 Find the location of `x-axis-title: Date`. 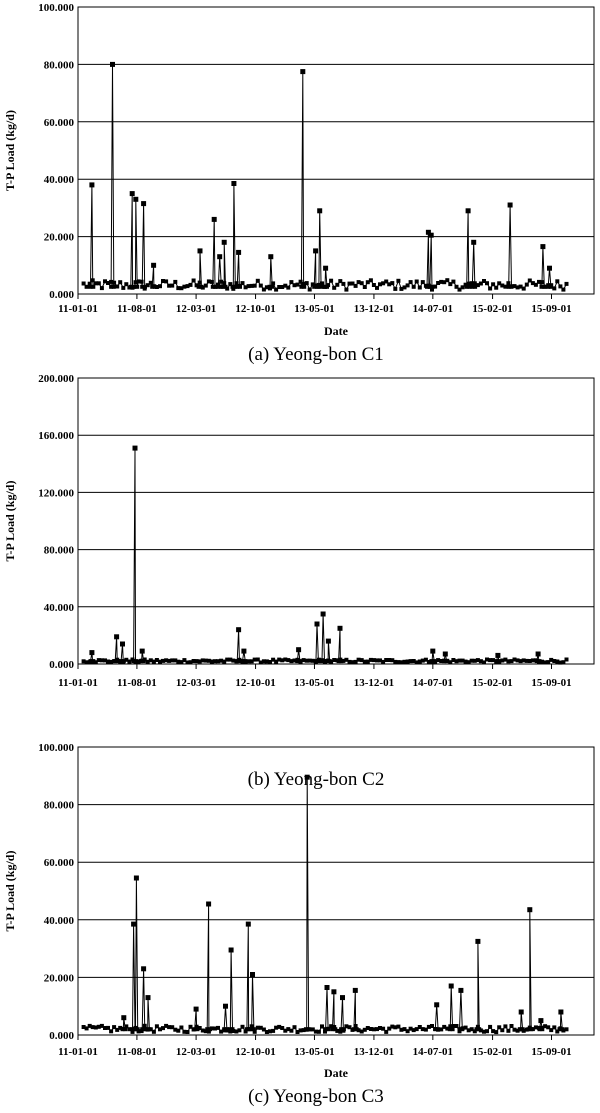

x-axis-title: Date is located at coordinates (336, 1073).